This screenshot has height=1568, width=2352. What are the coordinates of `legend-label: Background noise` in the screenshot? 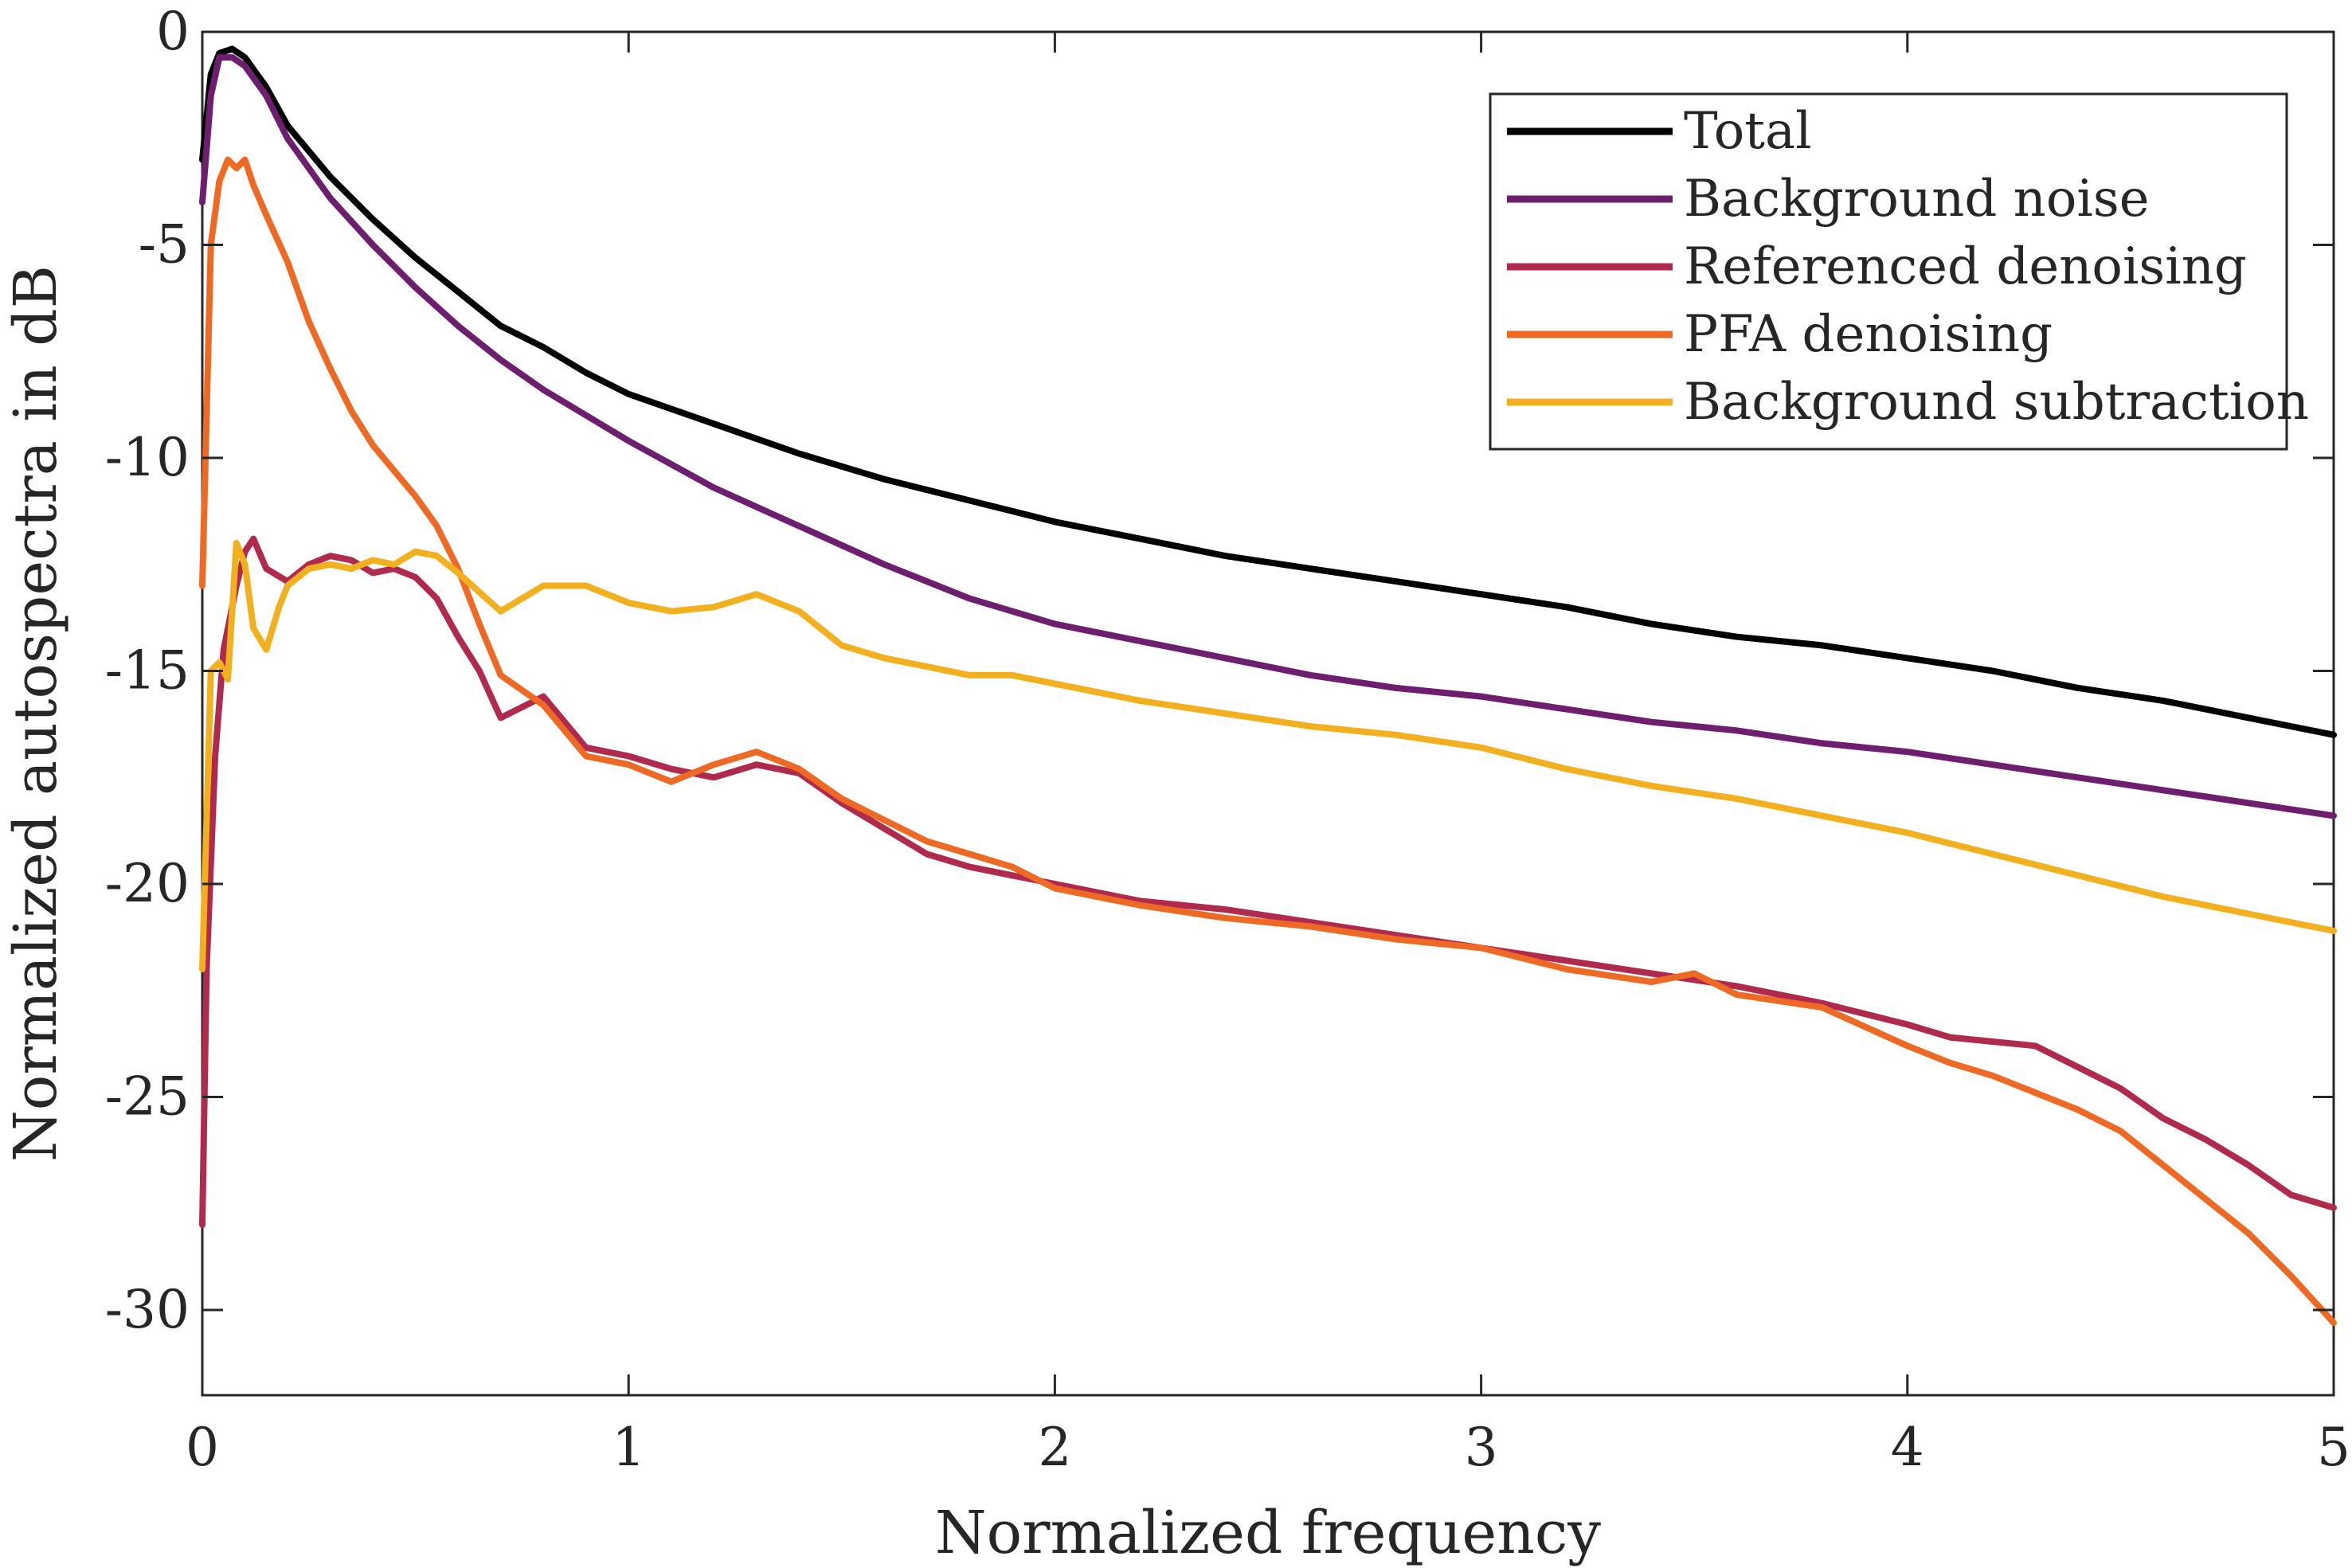 It's located at (1917, 199).